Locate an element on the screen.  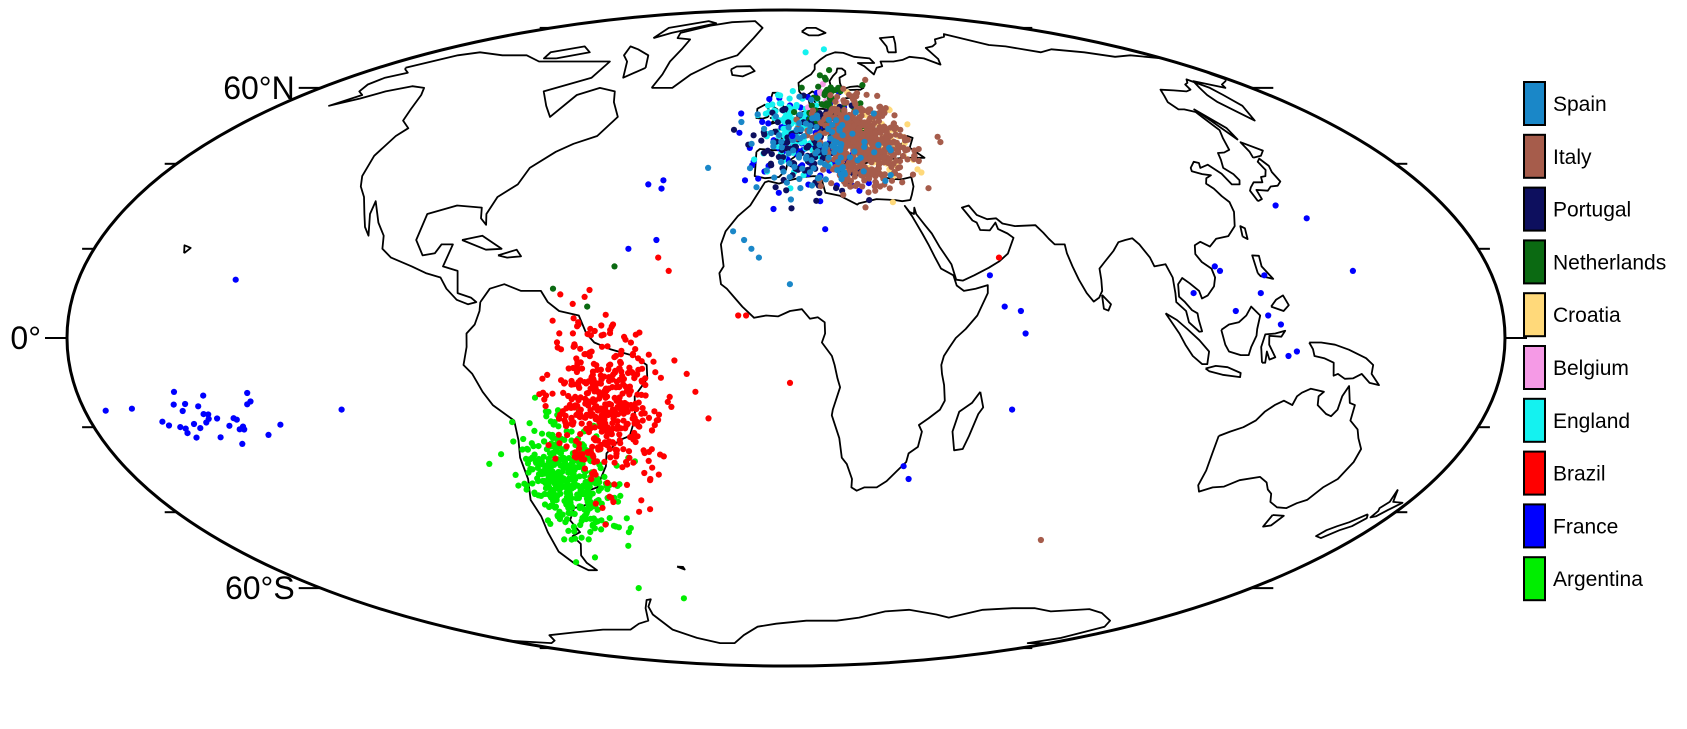
latitude-label: 0° is located at coordinates (25, 338).